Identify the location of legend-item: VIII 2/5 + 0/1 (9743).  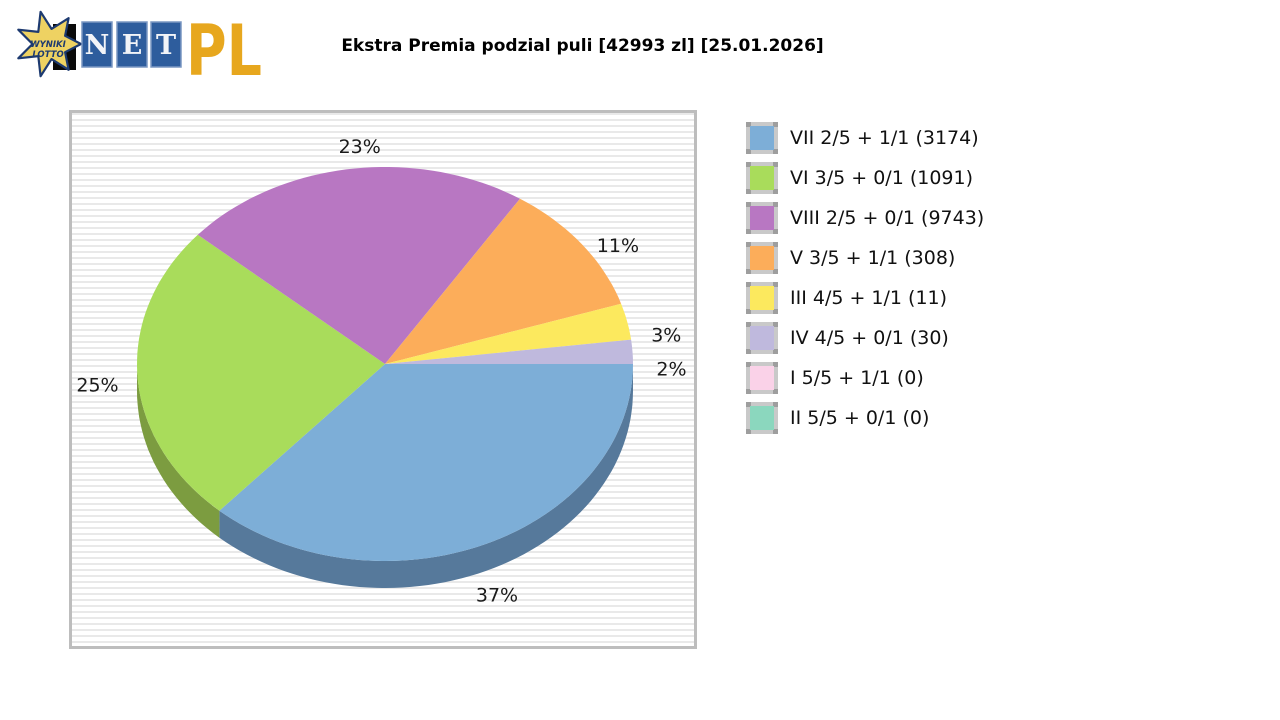
(865, 218).